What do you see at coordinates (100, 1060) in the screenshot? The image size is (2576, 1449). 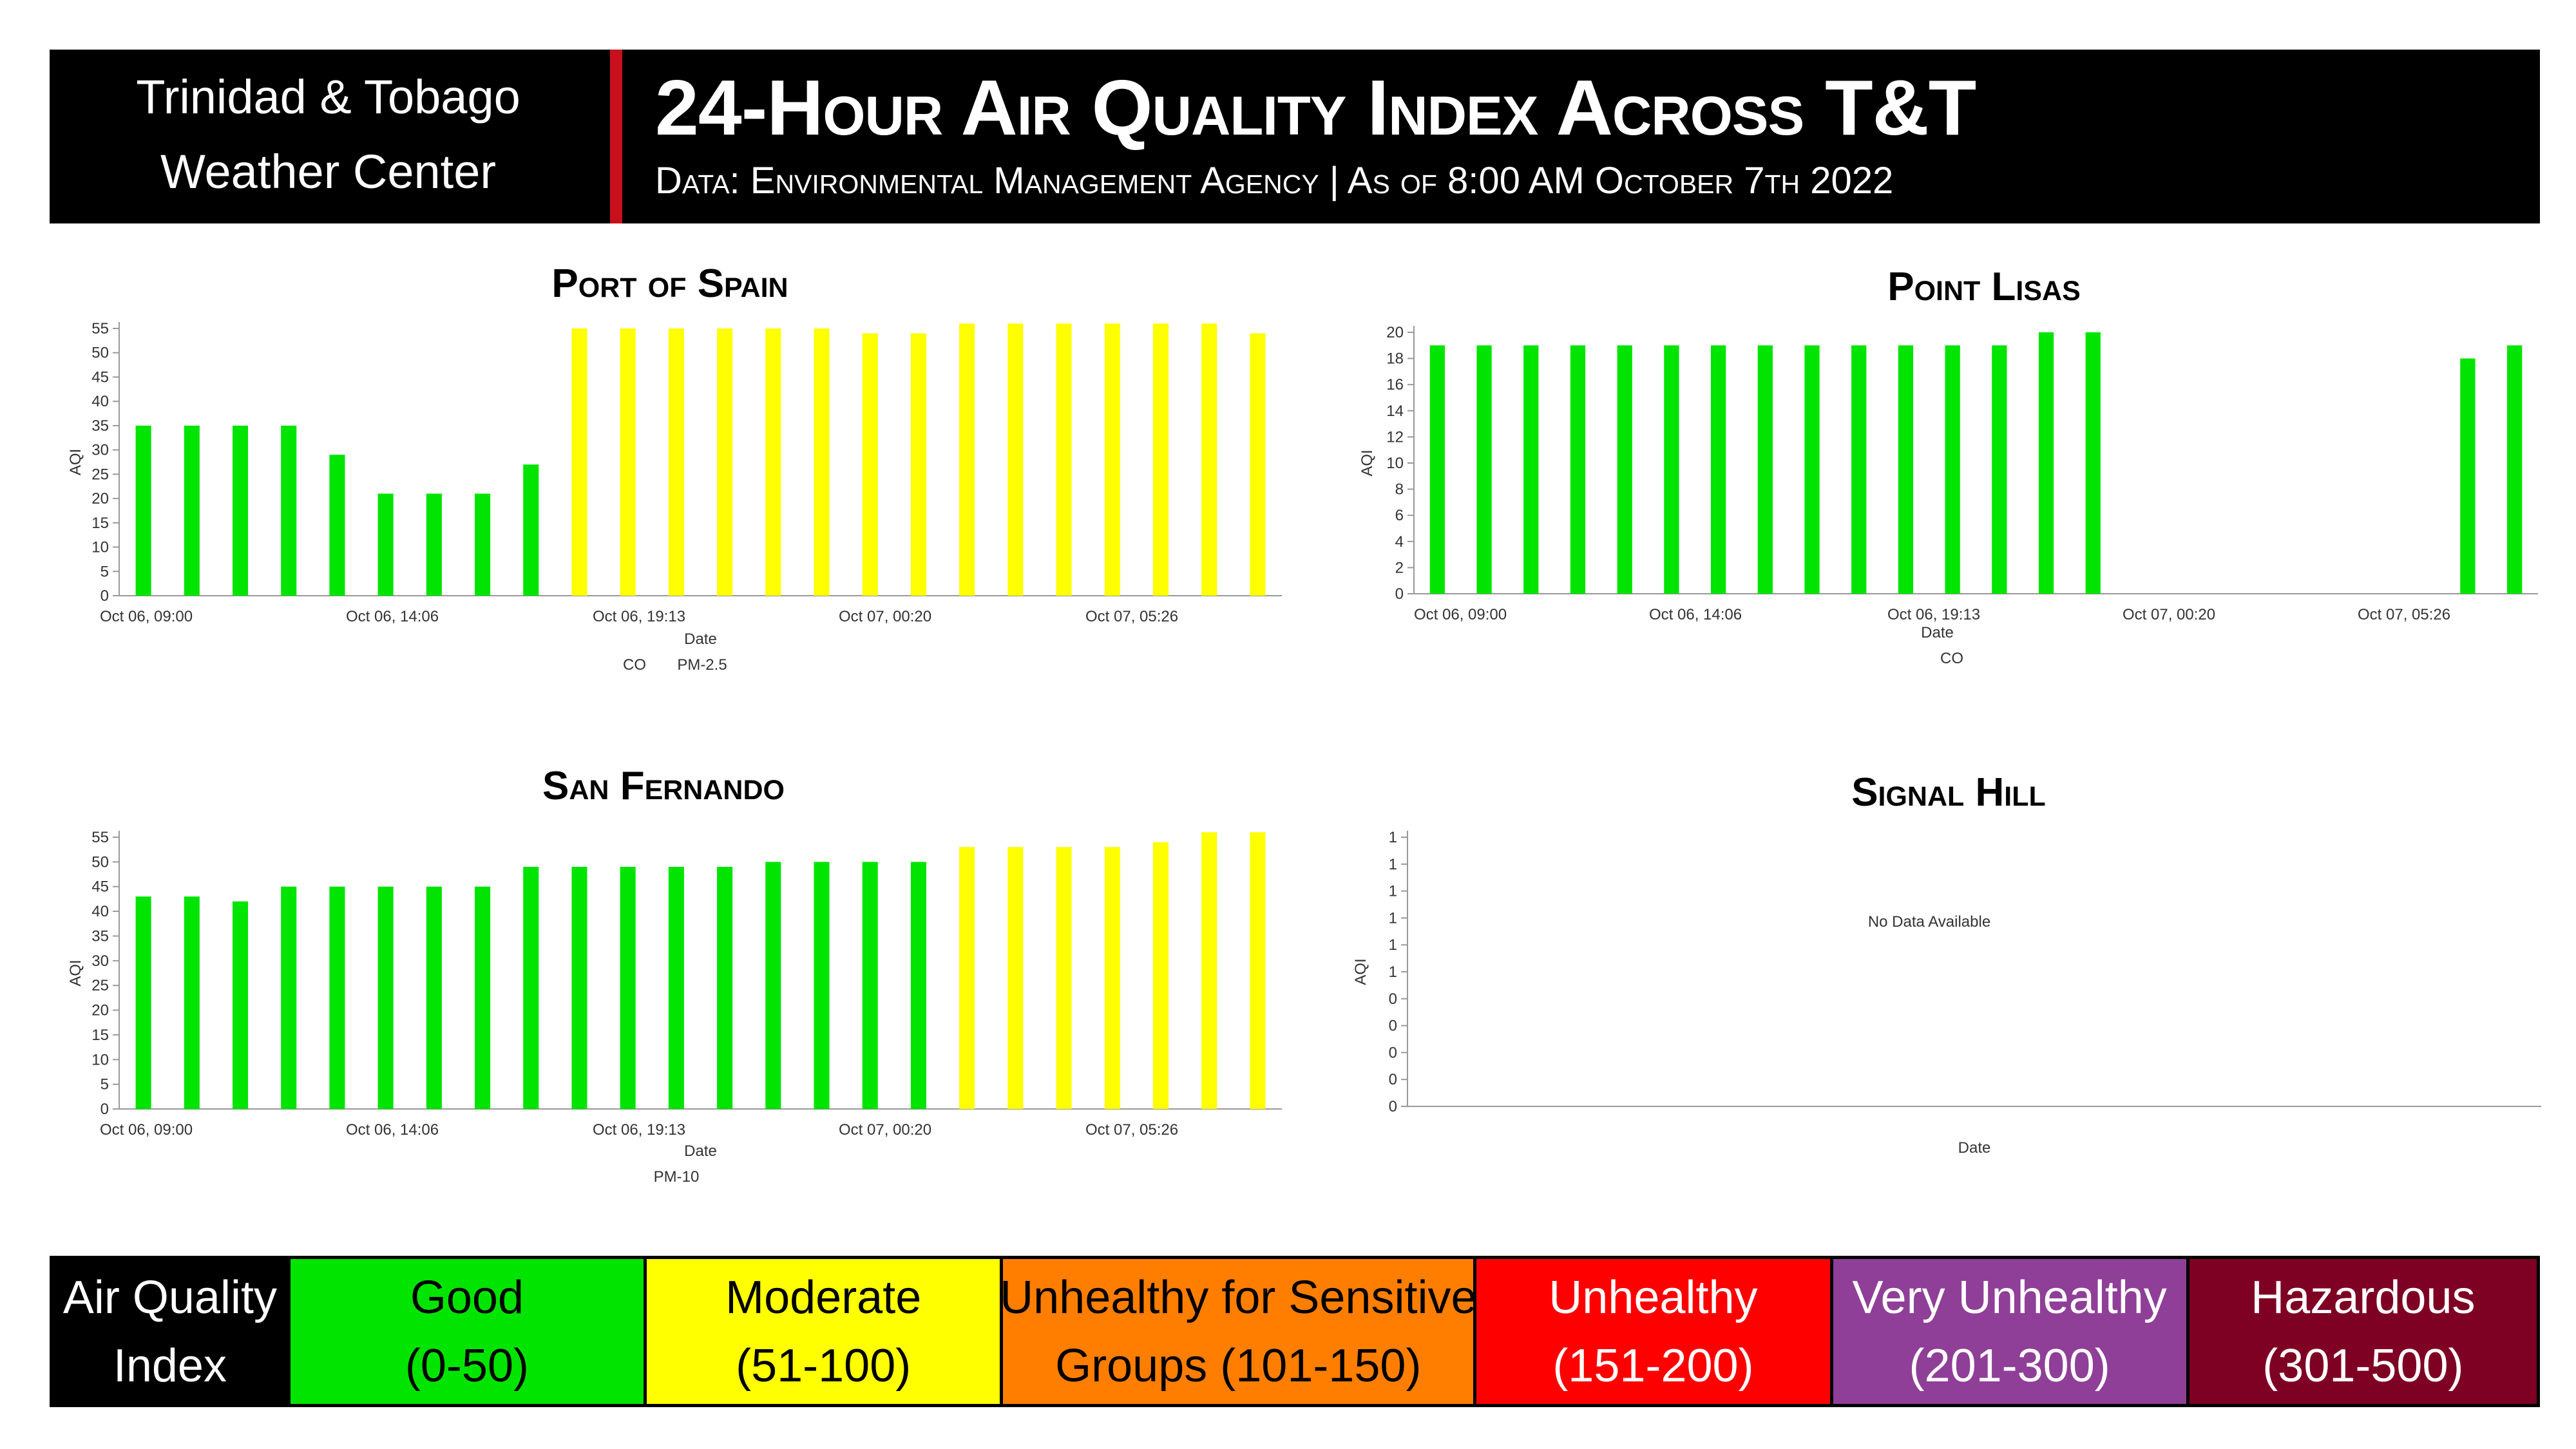 I see `san-fernando-y-tick-label: 10` at bounding box center [100, 1060].